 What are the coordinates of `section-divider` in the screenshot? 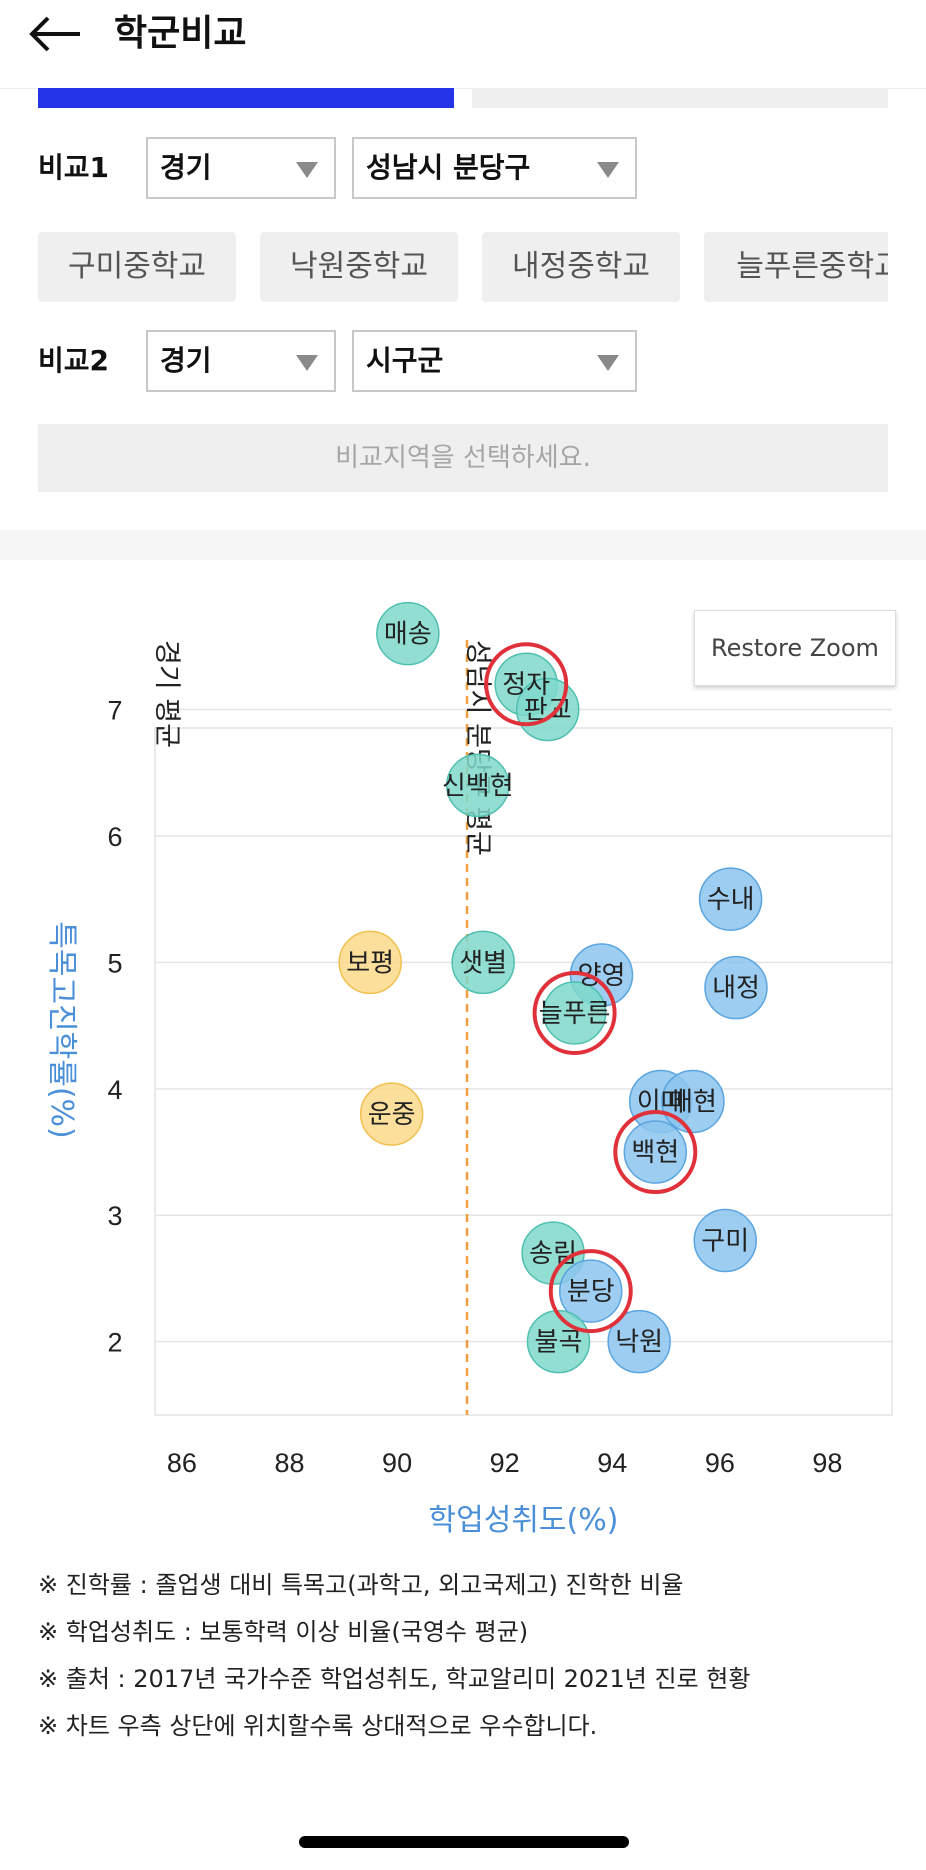 It's located at (463, 545).